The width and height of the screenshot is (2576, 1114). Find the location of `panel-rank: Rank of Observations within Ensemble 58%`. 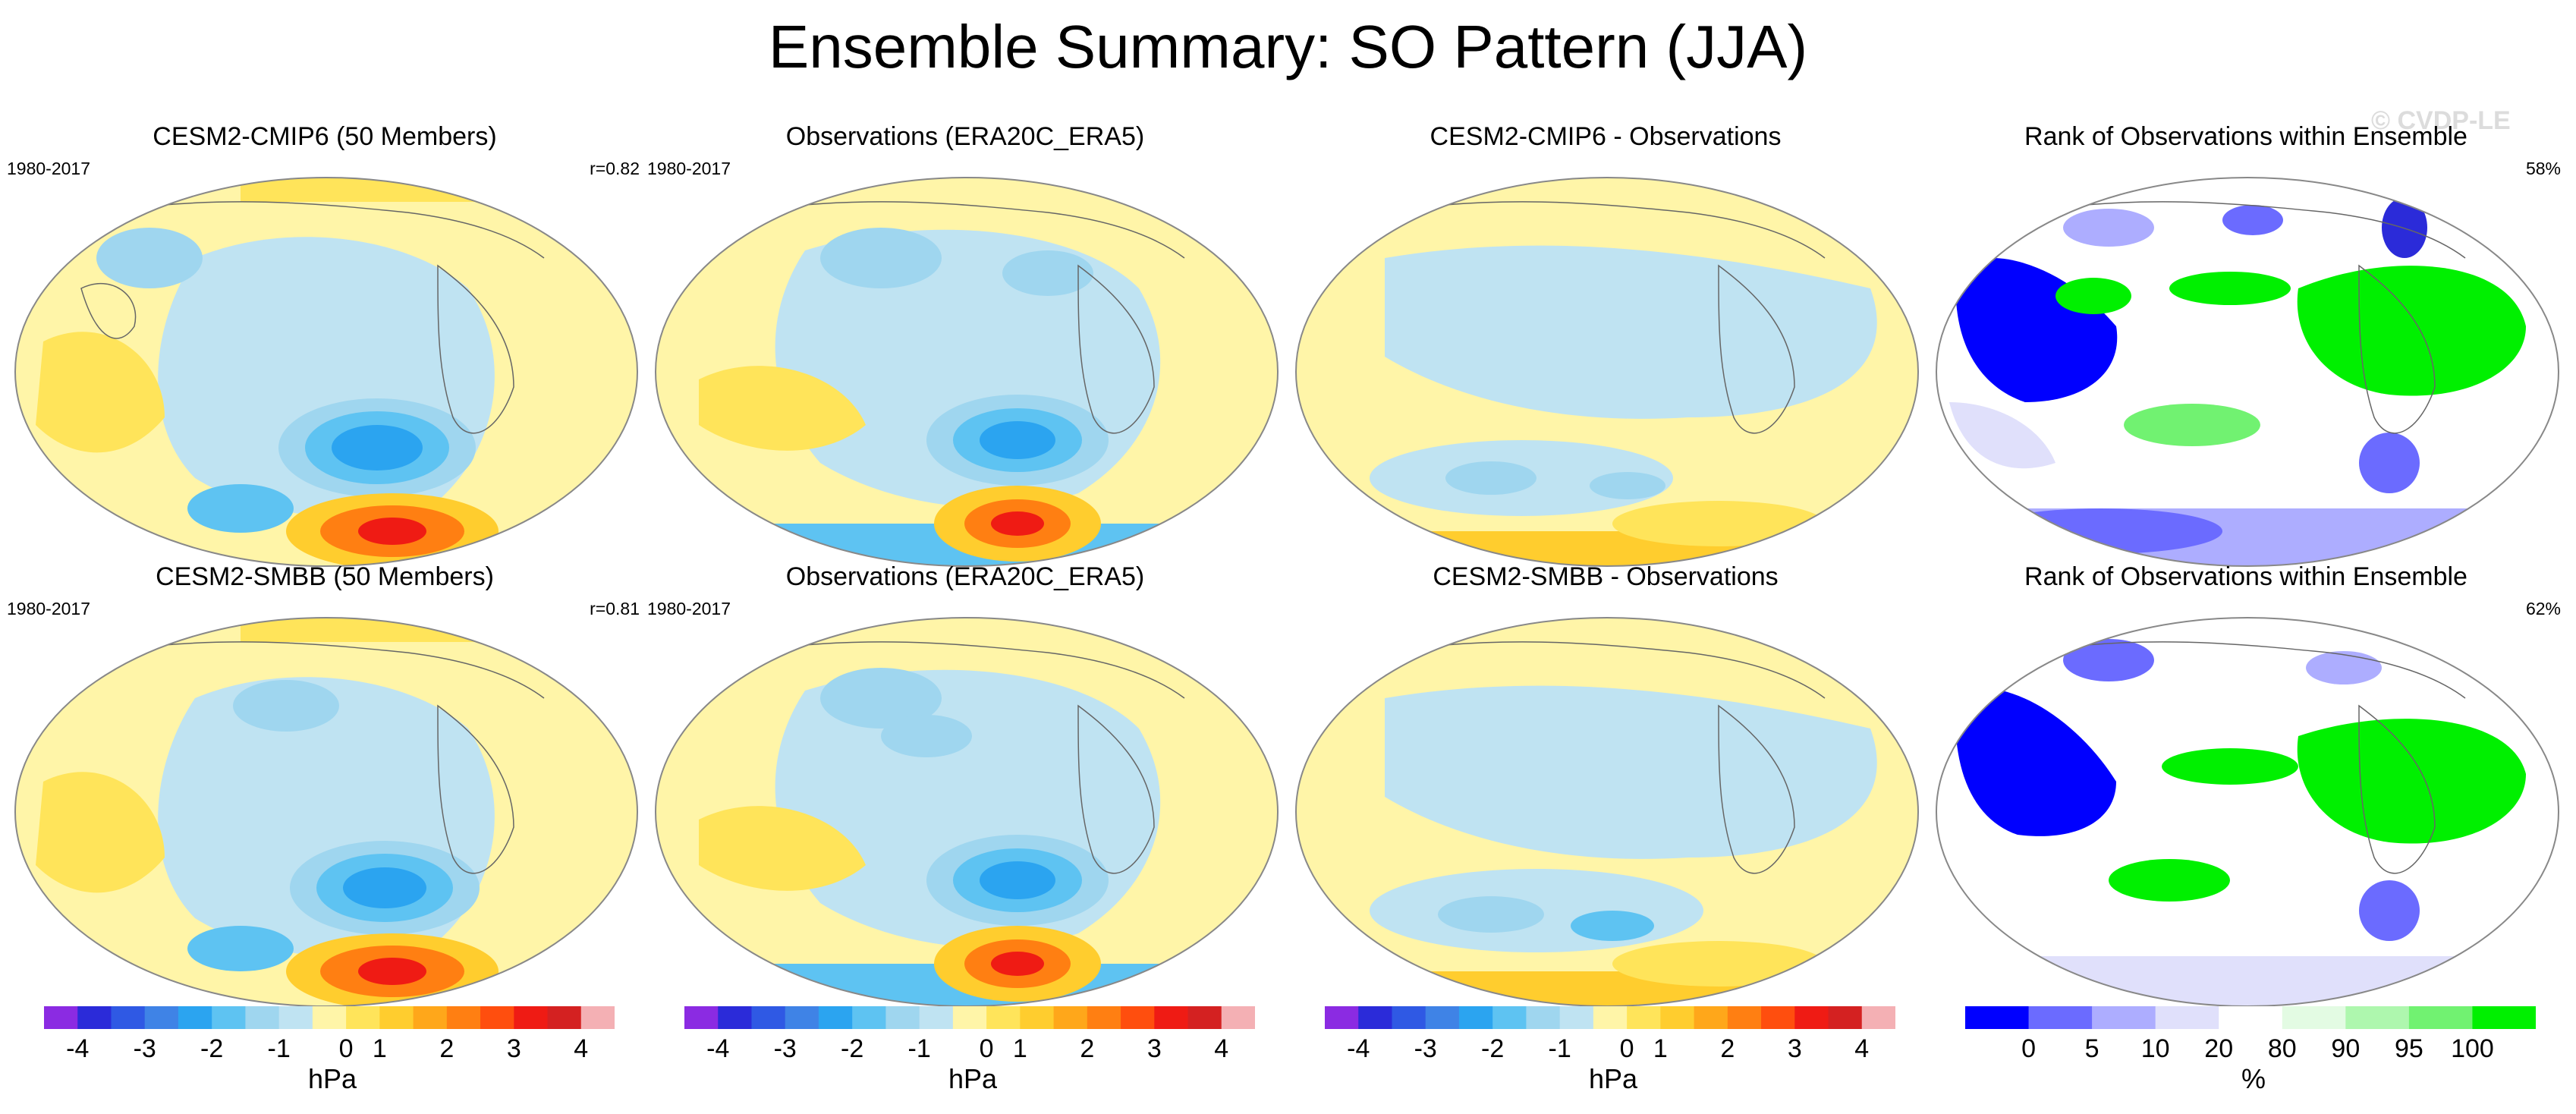

panel-rank: Rank of Observations within Ensemble 58% is located at coordinates (2246, 349).